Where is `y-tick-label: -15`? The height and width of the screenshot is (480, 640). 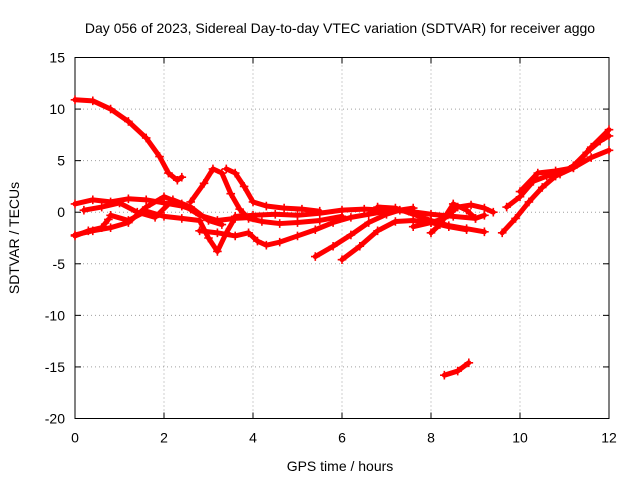 y-tick-label: -15 is located at coordinates (55, 367).